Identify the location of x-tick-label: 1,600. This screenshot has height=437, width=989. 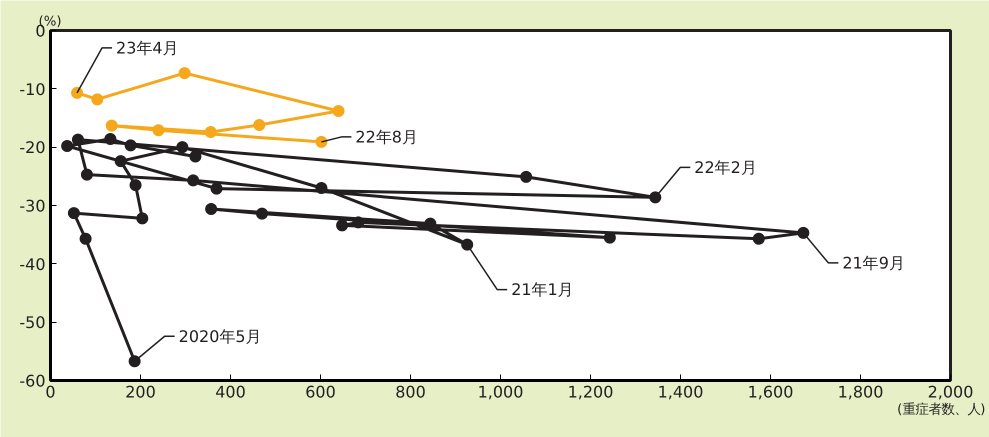
(771, 392).